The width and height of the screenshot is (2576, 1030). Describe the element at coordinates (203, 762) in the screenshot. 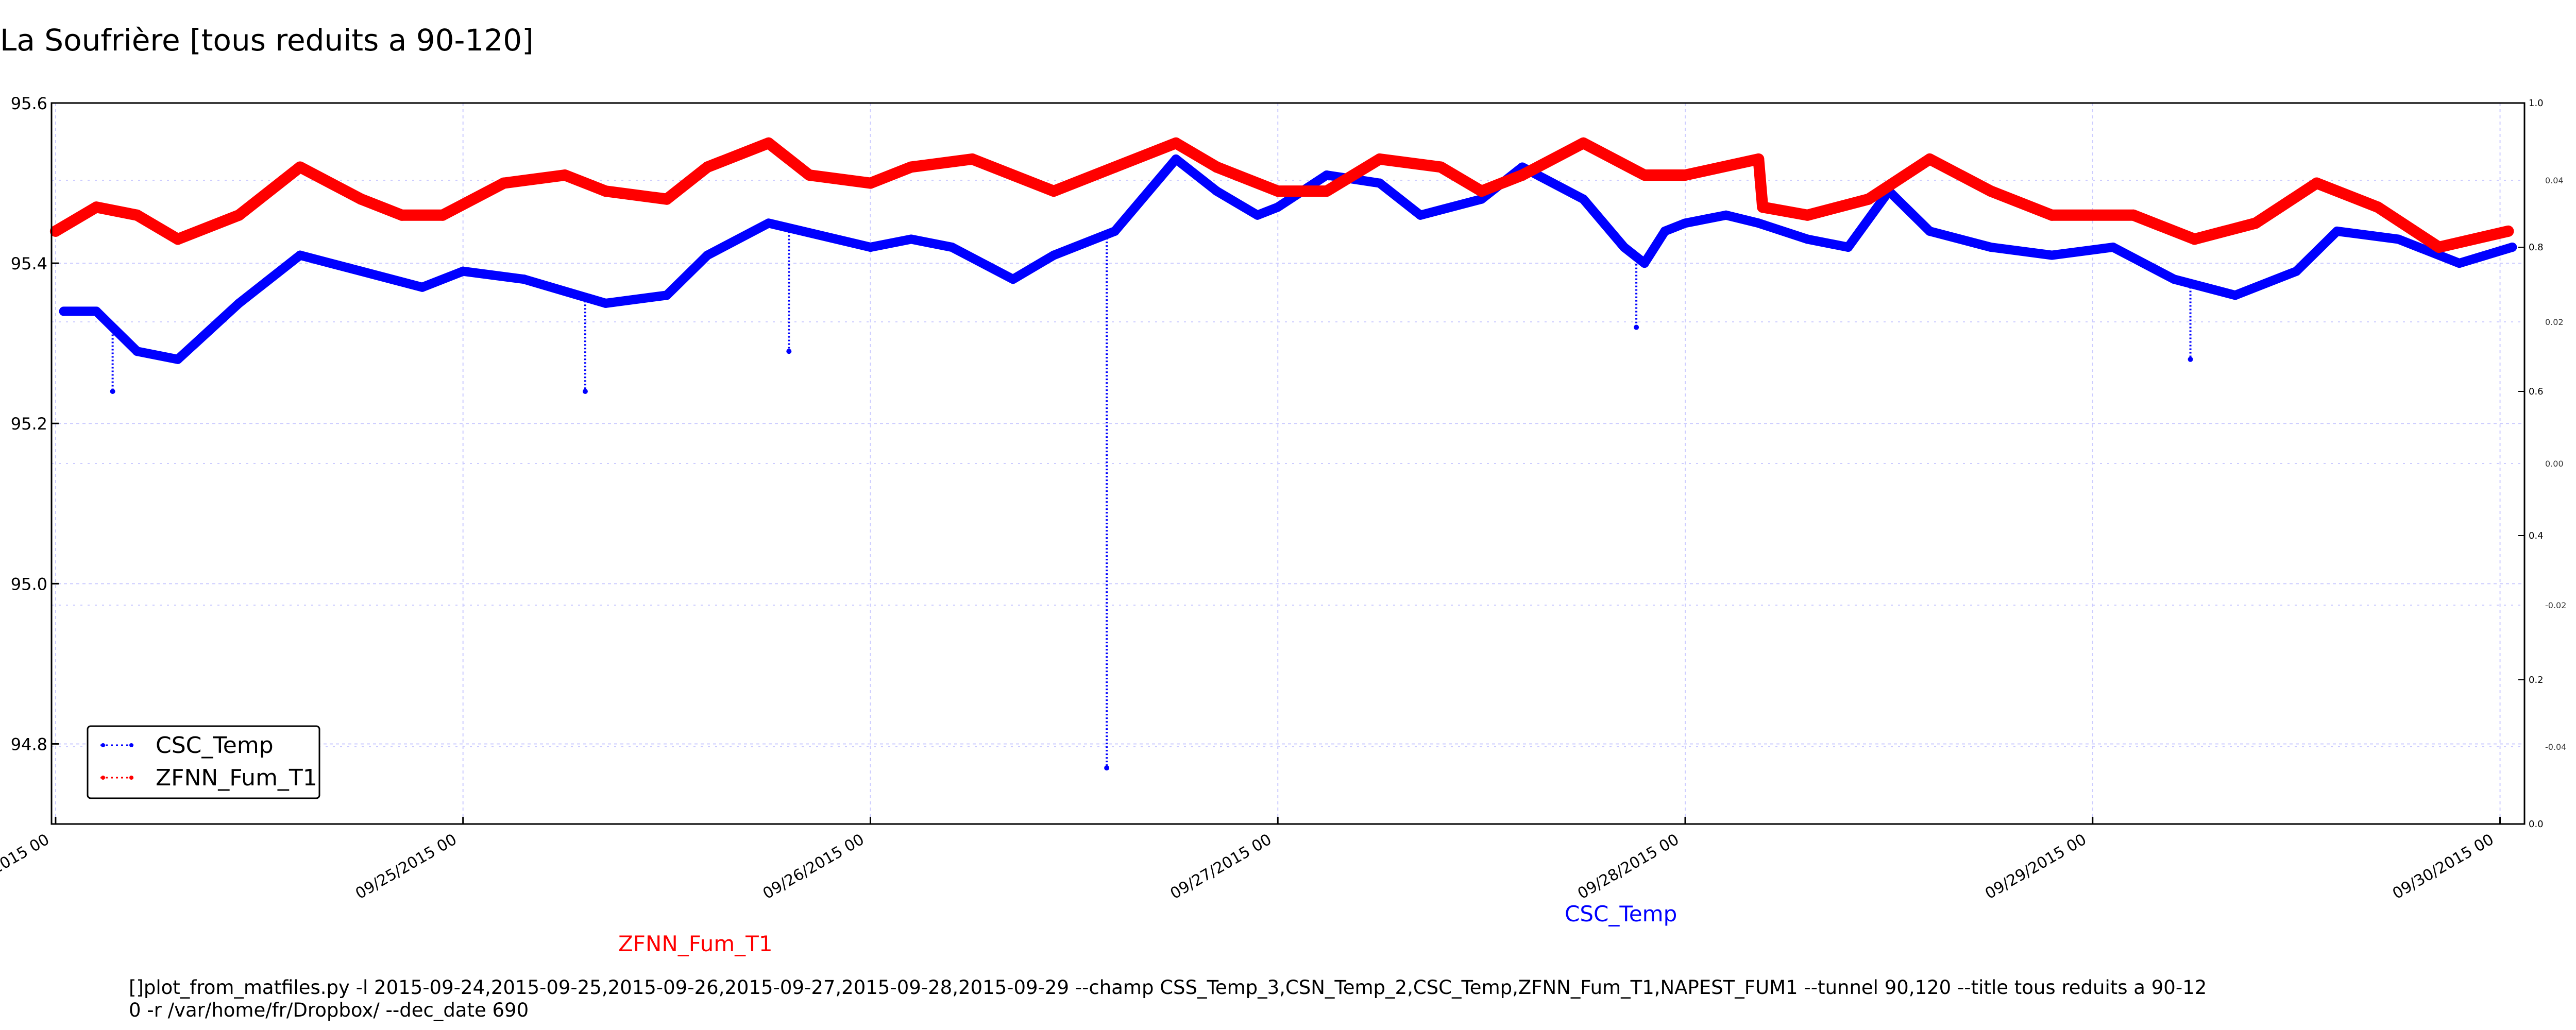

I see `legend: CSC_Temp ZFNN_Fum_T1` at that location.